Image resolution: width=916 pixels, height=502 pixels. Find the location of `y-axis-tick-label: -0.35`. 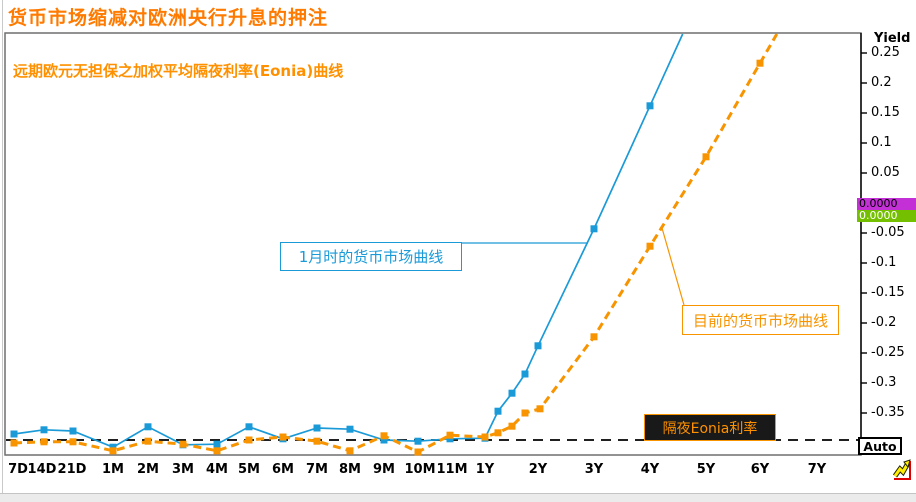

y-axis-tick-label: -0.35 is located at coordinates (888, 412).